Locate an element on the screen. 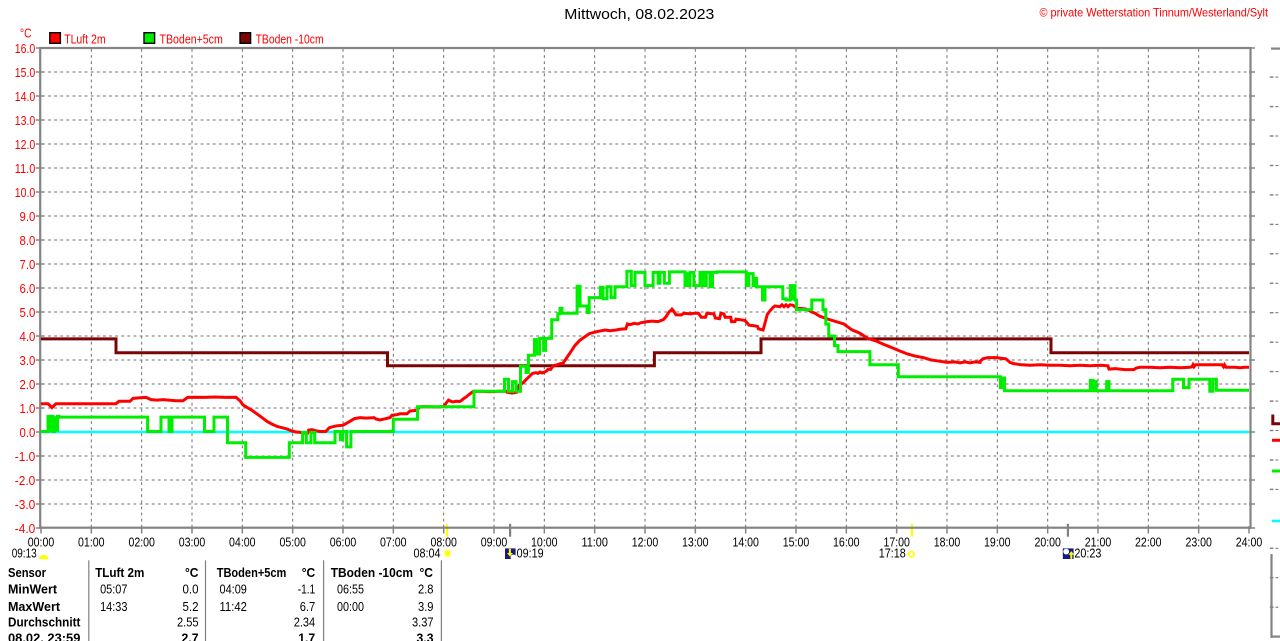 This screenshot has width=1280, height=641. svg-text: 14:00 is located at coordinates (745, 541).